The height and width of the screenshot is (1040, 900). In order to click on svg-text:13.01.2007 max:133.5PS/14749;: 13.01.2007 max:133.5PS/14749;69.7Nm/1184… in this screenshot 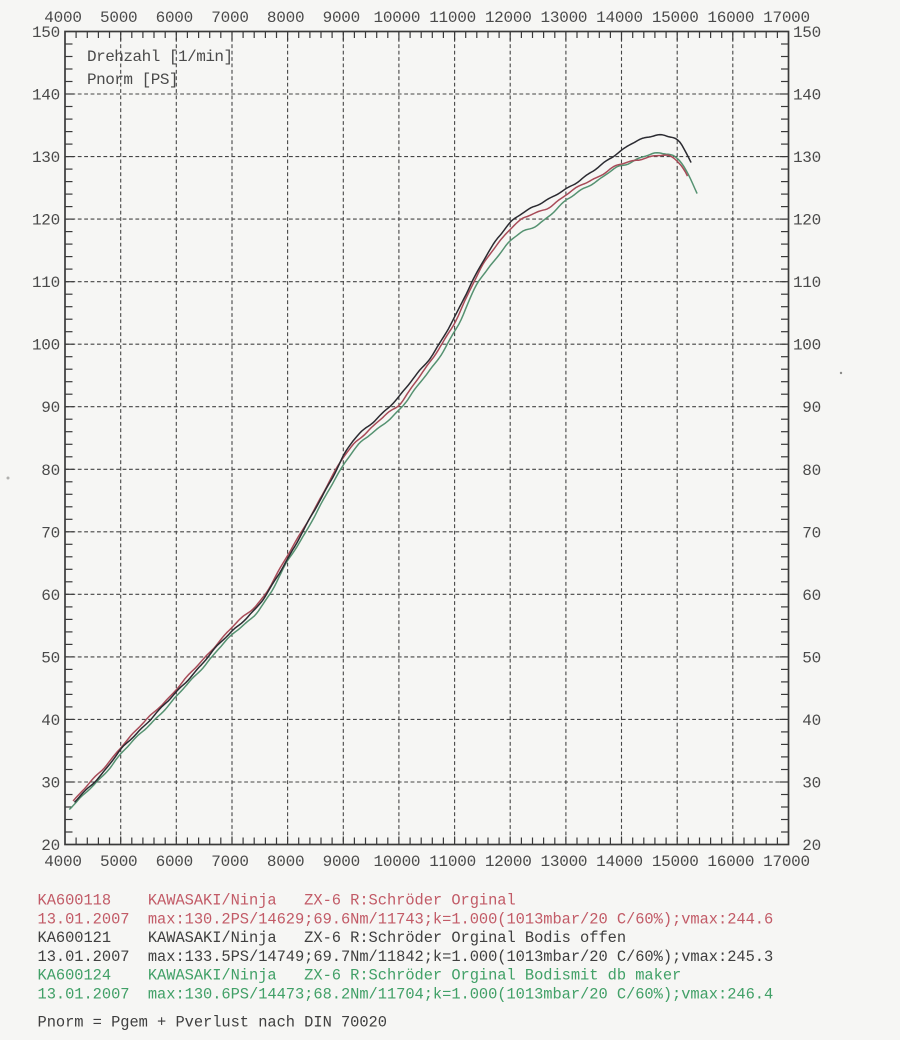, I will do `click(406, 957)`.